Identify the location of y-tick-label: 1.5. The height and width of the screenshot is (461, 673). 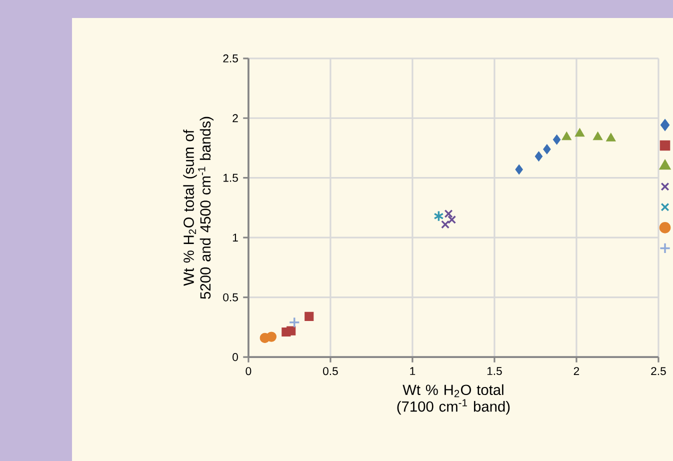
(231, 178).